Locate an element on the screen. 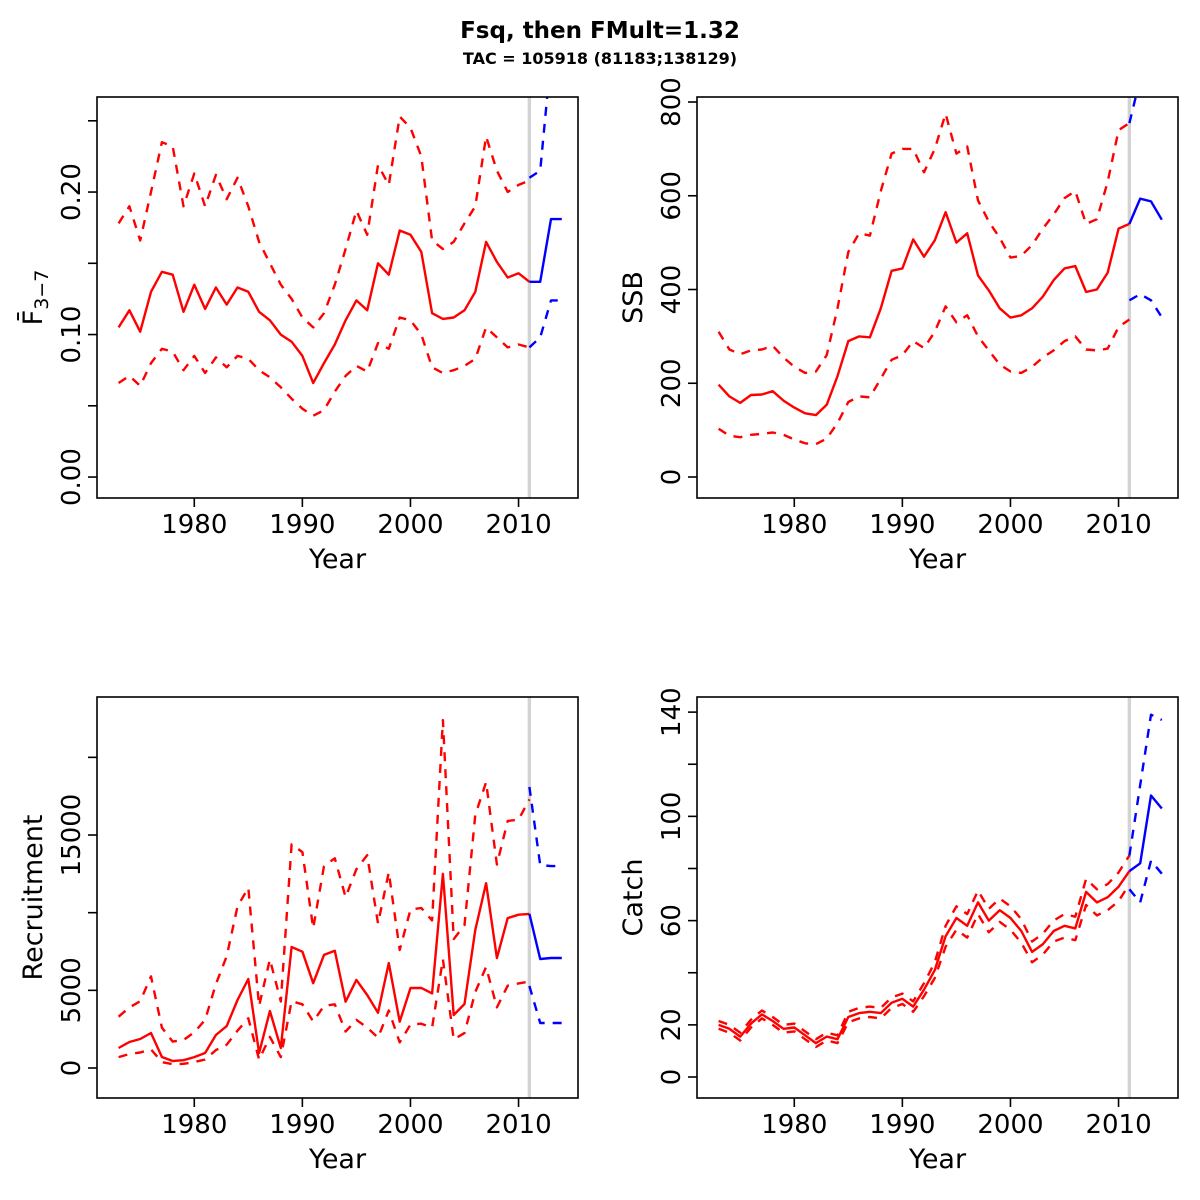  f-x-tick-label: 1980 is located at coordinates (194, 525).